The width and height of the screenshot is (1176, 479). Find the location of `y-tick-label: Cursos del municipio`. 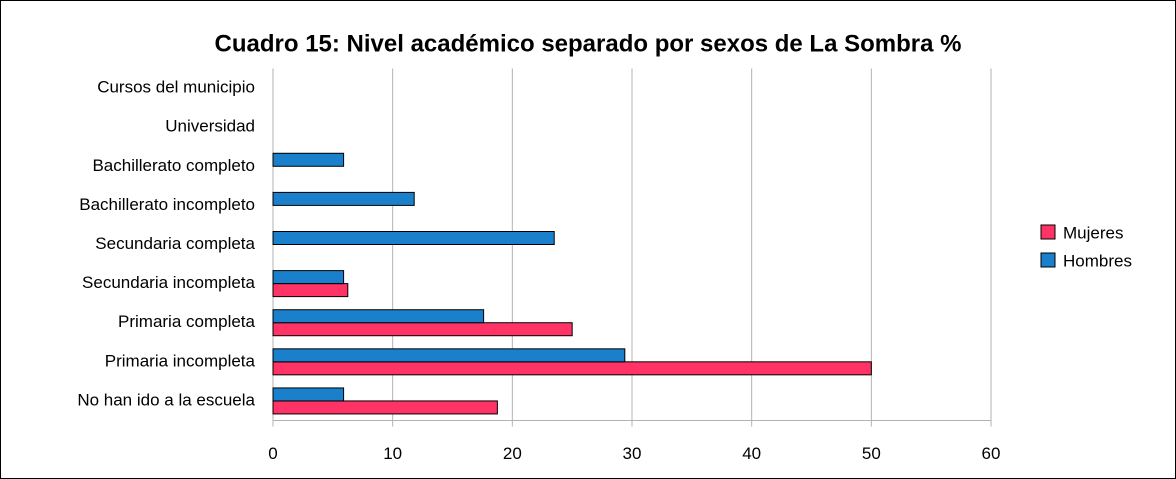

y-tick-label: Cursos del municipio is located at coordinates (176, 87).